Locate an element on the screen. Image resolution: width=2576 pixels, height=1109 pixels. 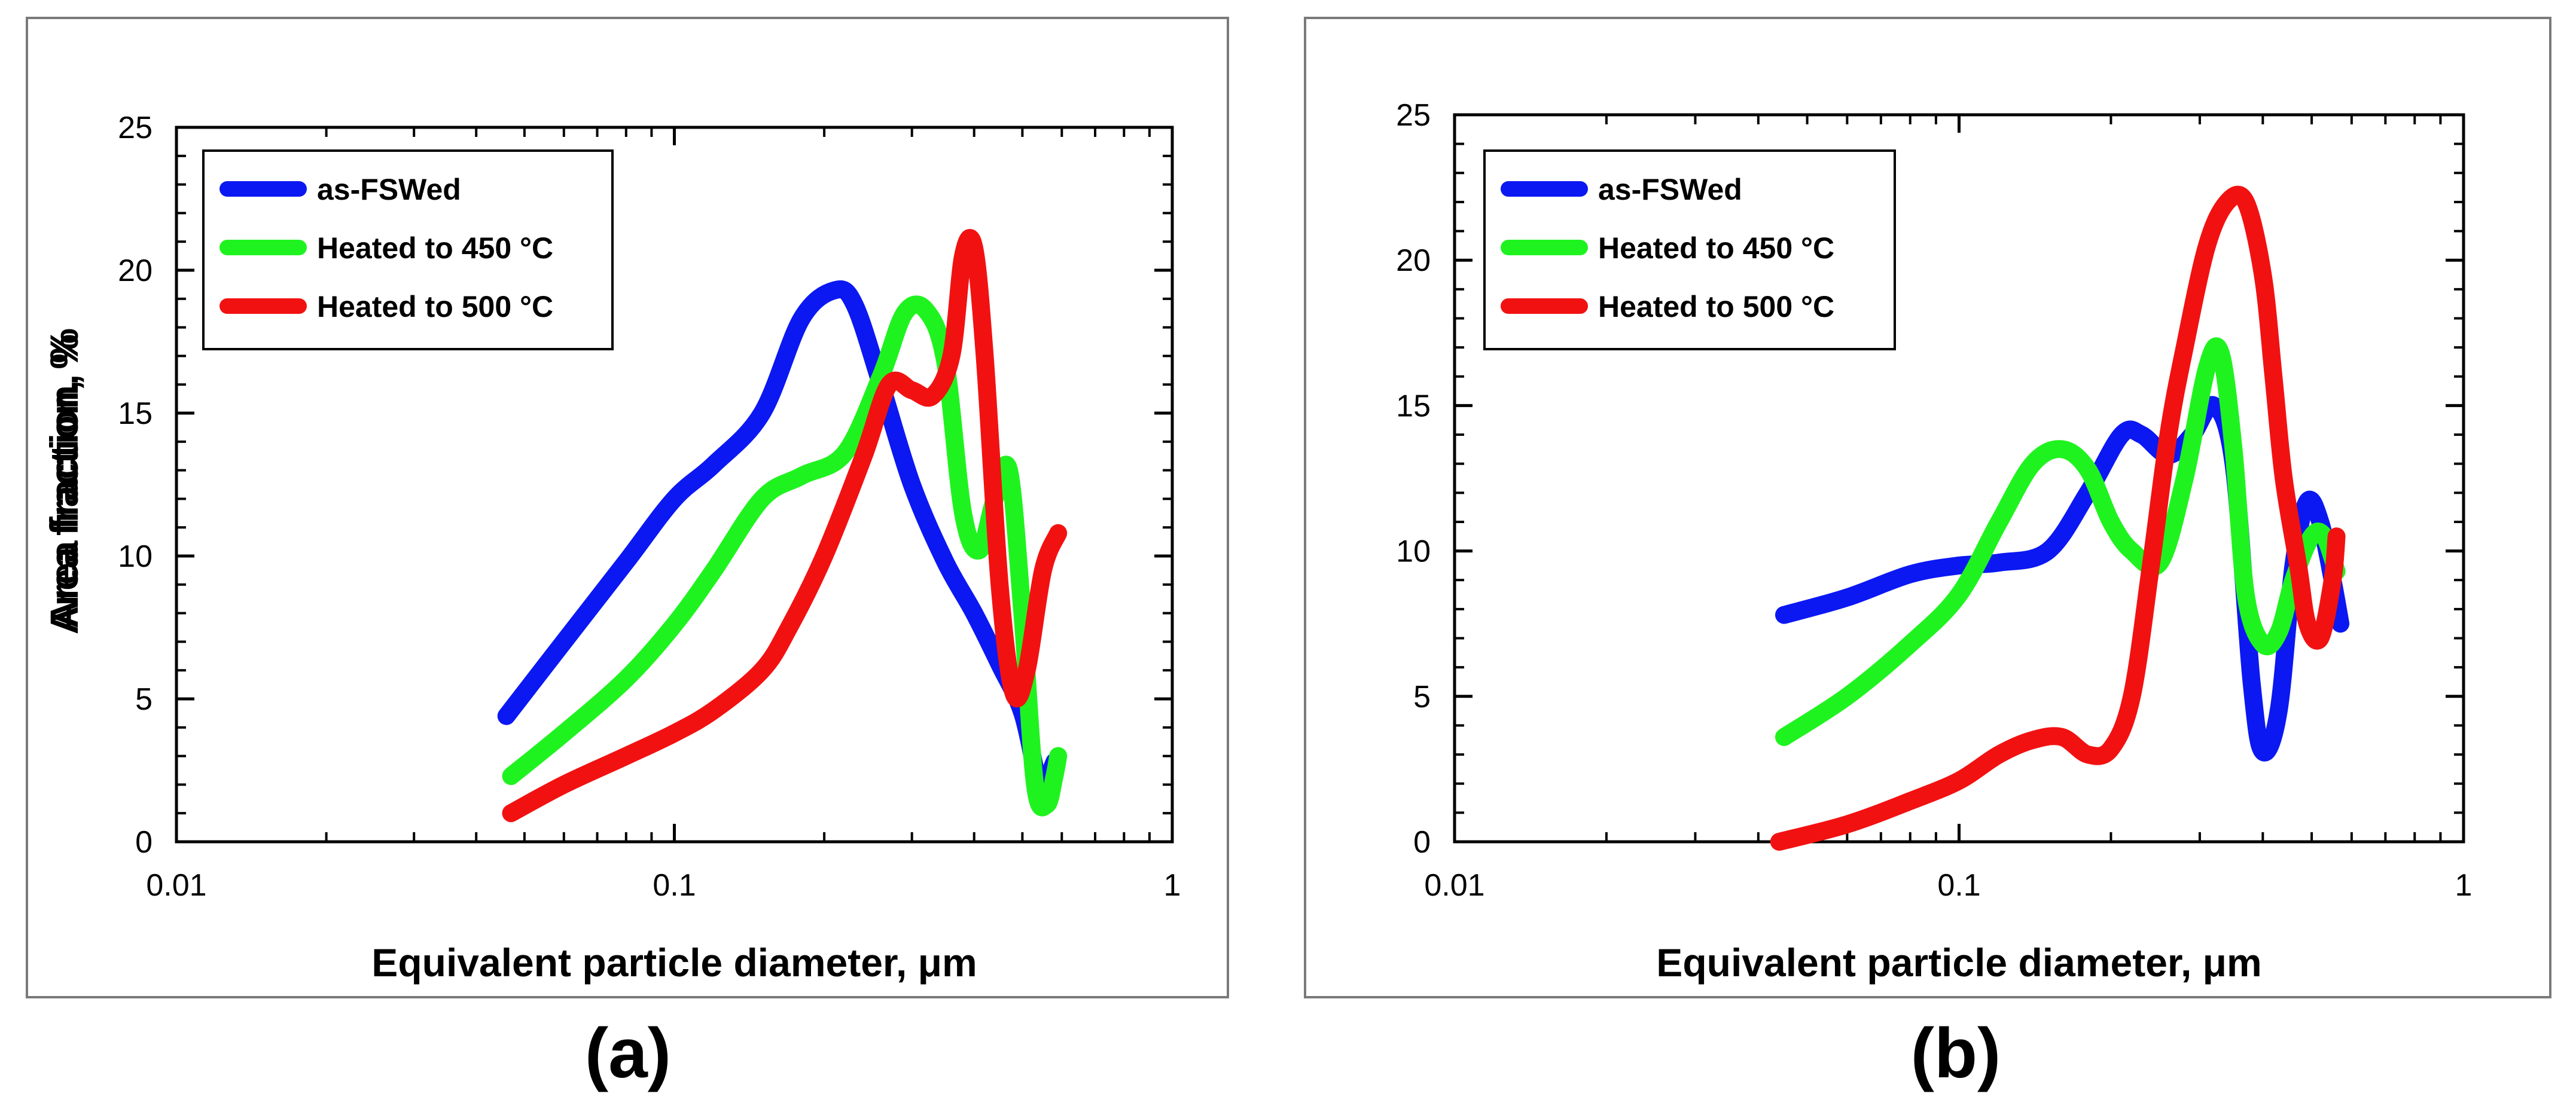
panel-label-b: (b) is located at coordinates (1956, 1053).